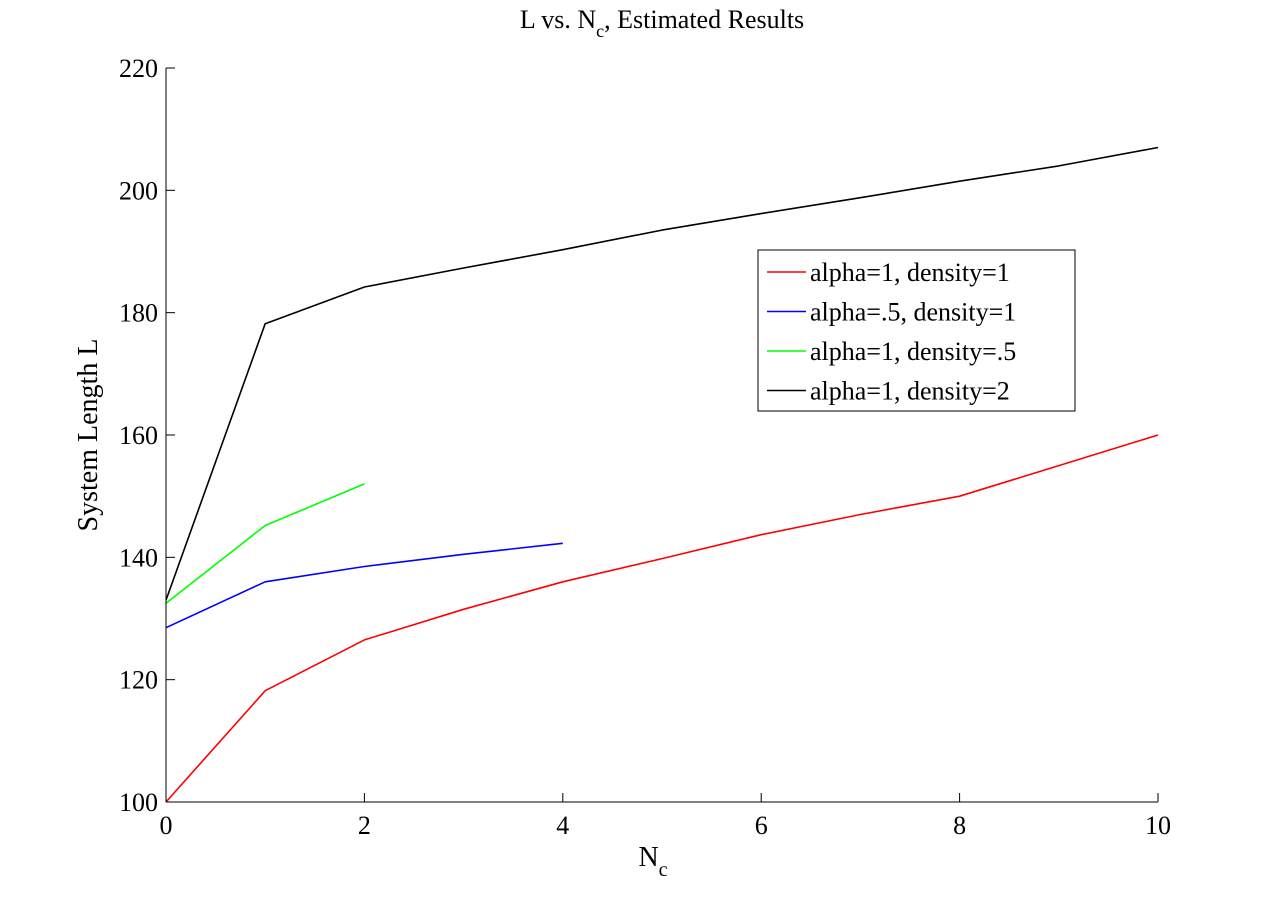  I want to click on x-tick-label: 4, so click(562, 825).